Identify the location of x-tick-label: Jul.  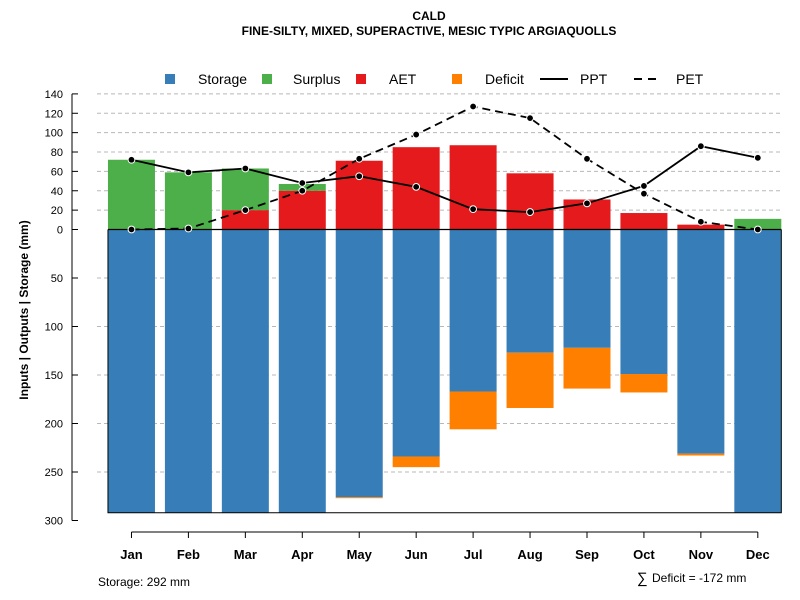
(473, 554).